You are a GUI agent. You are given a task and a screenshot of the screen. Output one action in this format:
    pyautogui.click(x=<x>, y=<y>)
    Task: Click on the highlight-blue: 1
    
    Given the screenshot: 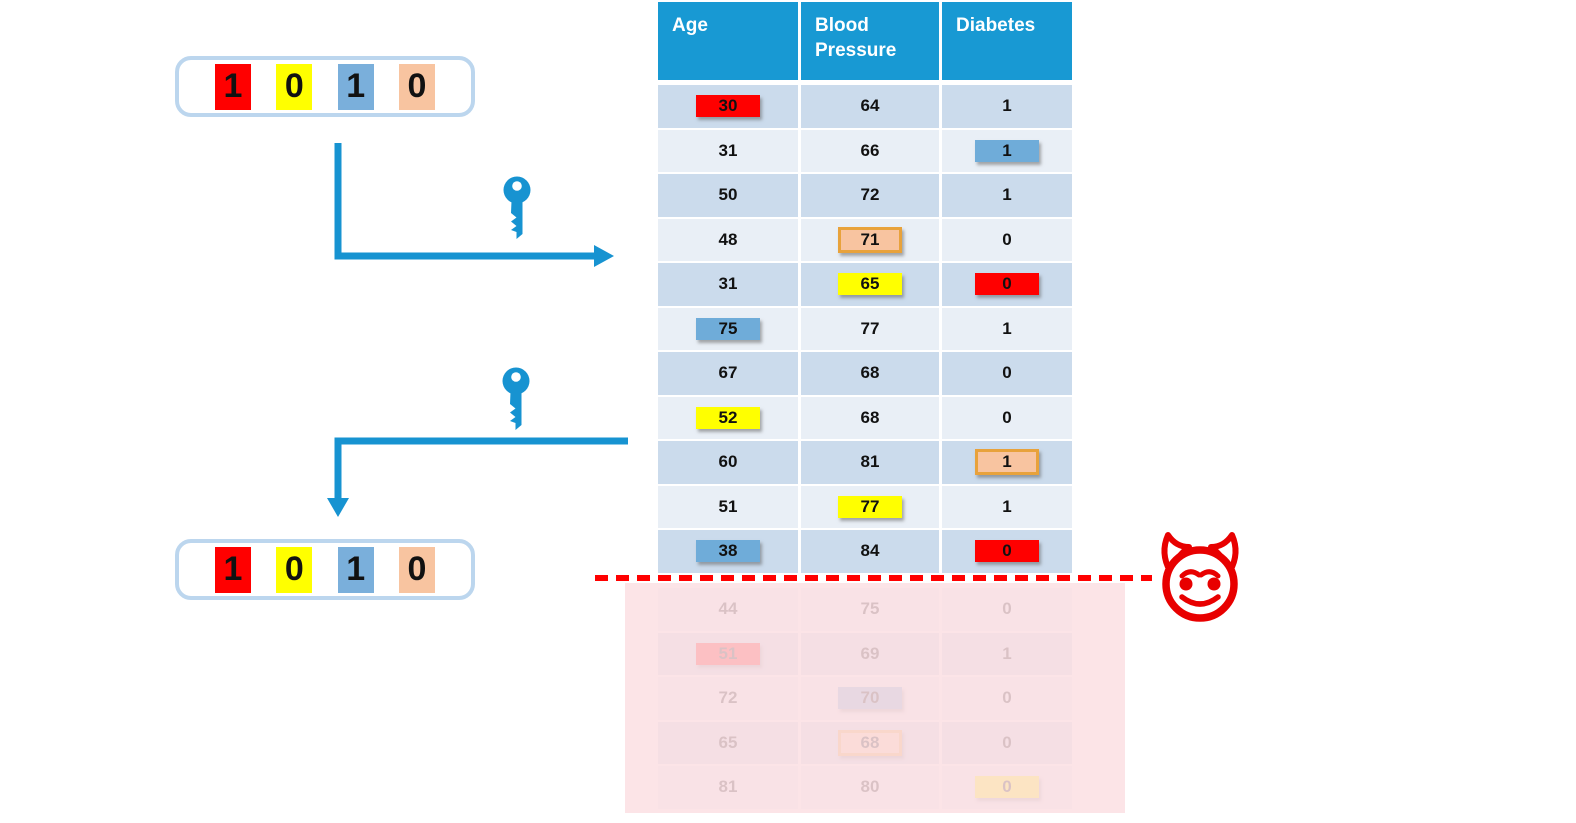 What is the action you would take?
    pyautogui.click(x=1007, y=150)
    